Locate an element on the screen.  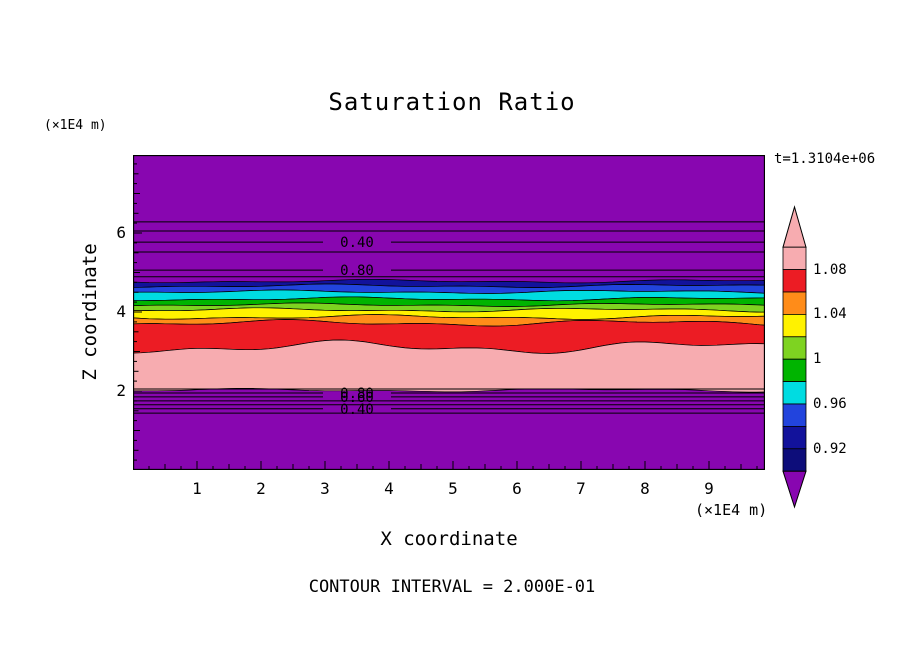
x-tick-label: 7 is located at coordinates (581, 488).